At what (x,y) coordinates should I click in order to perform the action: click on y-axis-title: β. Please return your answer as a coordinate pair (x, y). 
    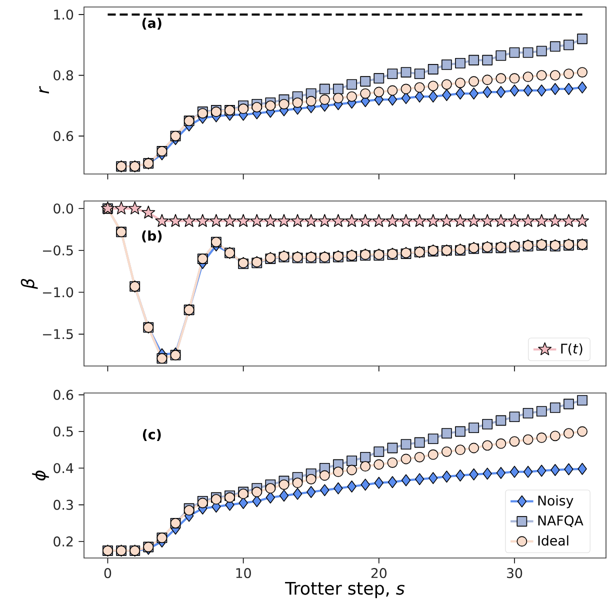
    Looking at the image, I should click on (29, 284).